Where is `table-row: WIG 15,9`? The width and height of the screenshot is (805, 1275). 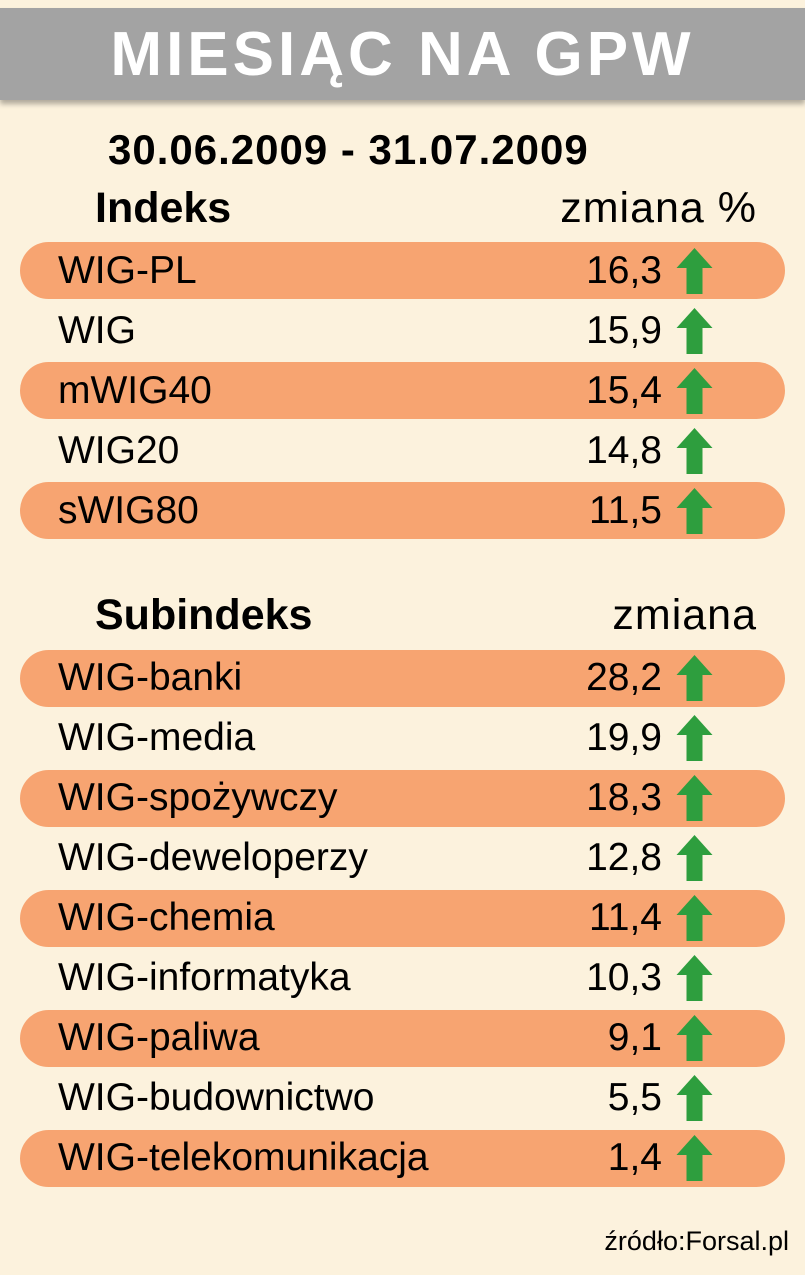 table-row: WIG 15,9 is located at coordinates (402, 330).